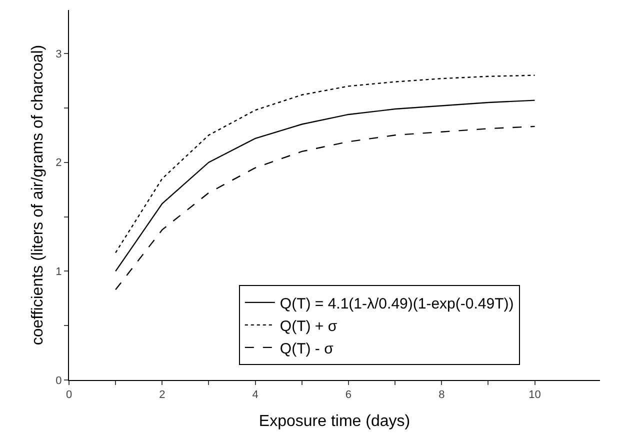 This screenshot has height=438, width=642. Describe the element at coordinates (162, 395) in the screenshot. I see `x-tick-label: 2` at that location.